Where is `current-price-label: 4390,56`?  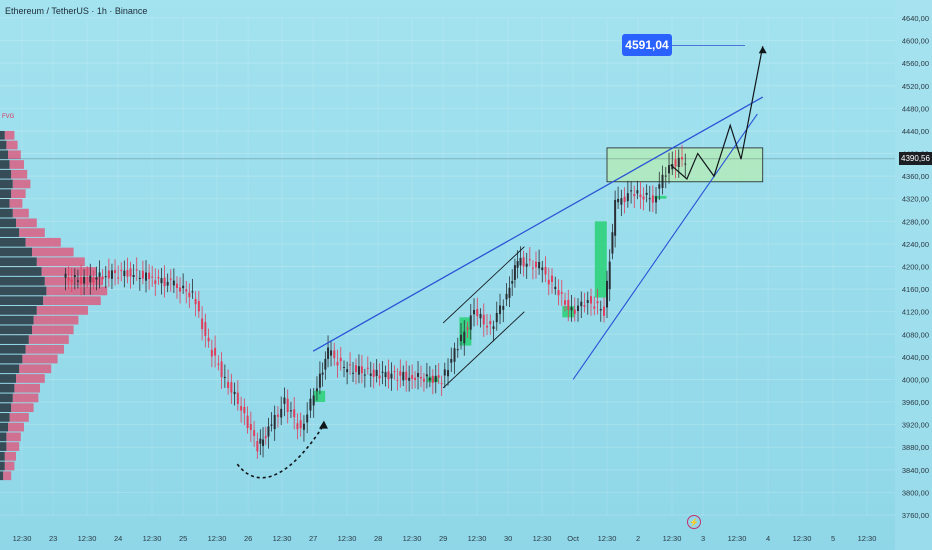
current-price-label: 4390,56 is located at coordinates (915, 158).